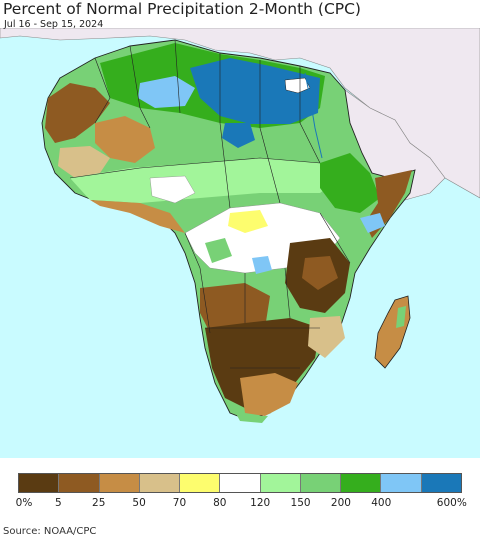 Image resolution: width=480 pixels, height=540 pixels. I want to click on date-range: Jul 16 - Sep 15, 2024, so click(54, 24).